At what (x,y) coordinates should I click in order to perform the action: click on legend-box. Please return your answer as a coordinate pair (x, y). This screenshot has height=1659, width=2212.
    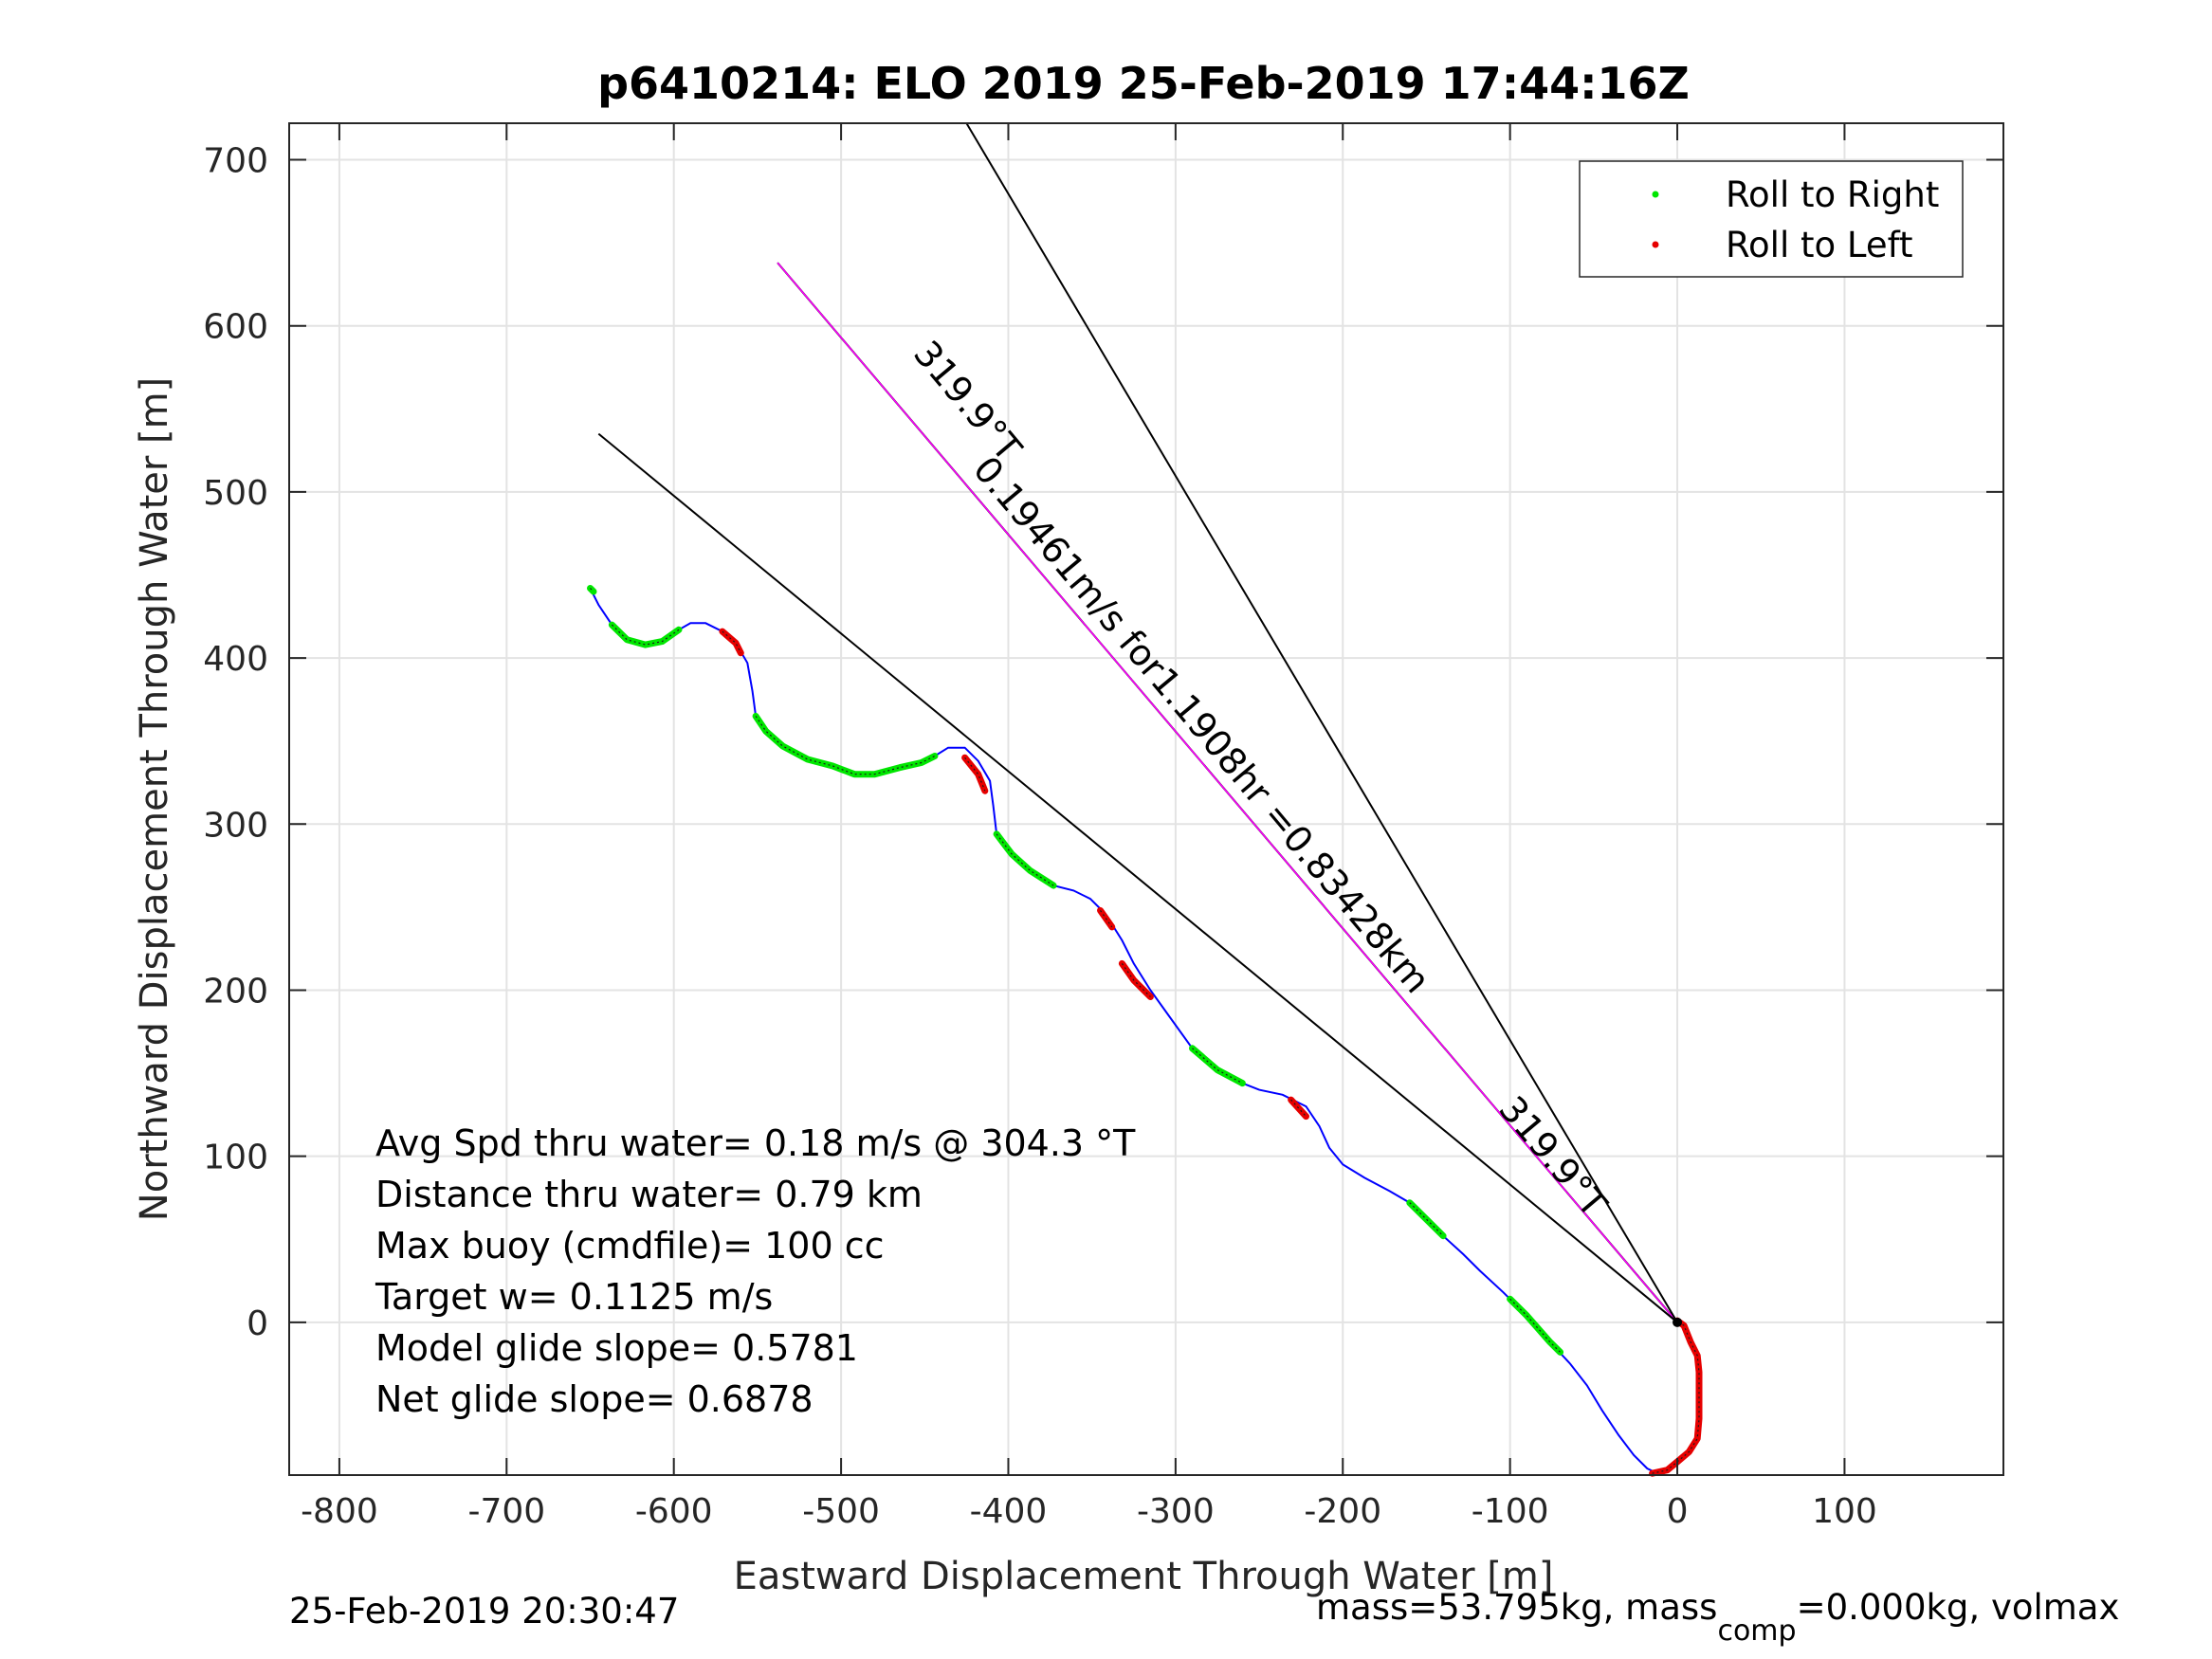
    Looking at the image, I should click on (1771, 219).